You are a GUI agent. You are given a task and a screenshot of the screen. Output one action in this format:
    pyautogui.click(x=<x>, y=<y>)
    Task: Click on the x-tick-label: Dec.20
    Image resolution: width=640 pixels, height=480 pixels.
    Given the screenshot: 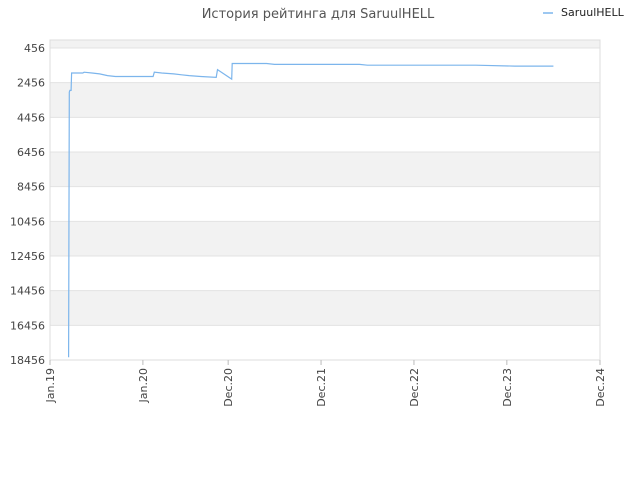 What is the action you would take?
    pyautogui.click(x=228, y=387)
    